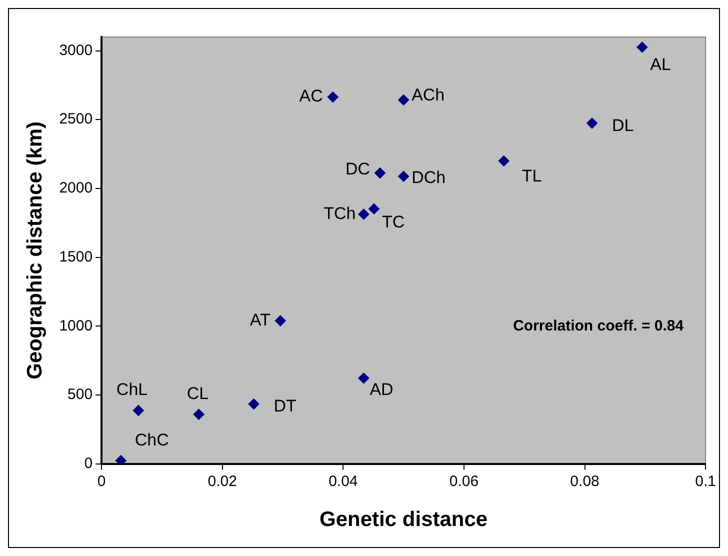  I want to click on x-tick-label: 0.04, so click(343, 481).